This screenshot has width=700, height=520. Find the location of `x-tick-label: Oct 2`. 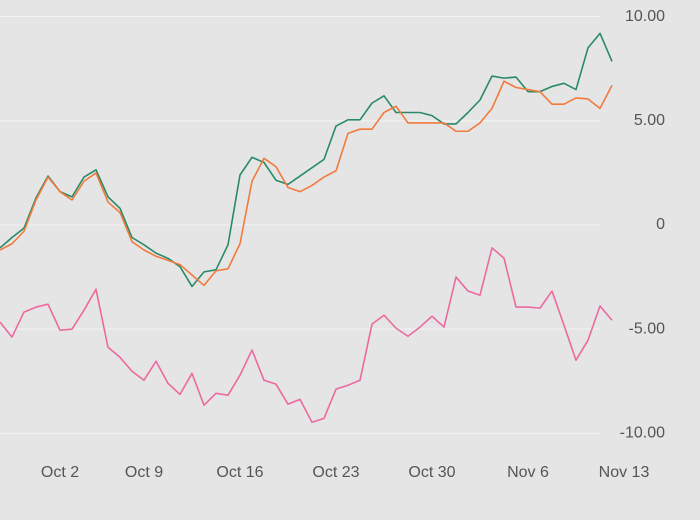

x-tick-label: Oct 2 is located at coordinates (60, 472).